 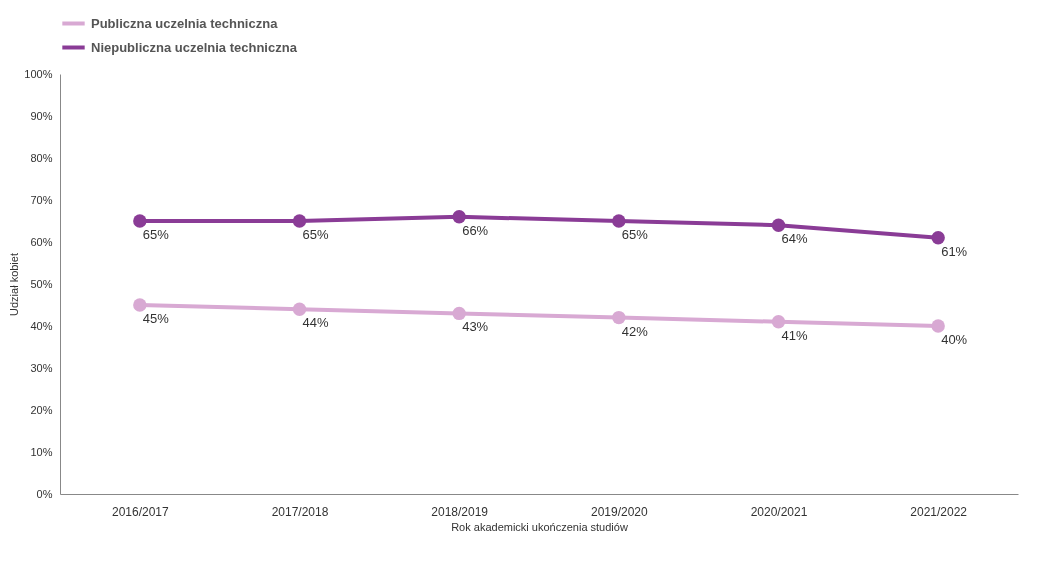 I want to click on y-tick-label: 20%, so click(x=41, y=409).